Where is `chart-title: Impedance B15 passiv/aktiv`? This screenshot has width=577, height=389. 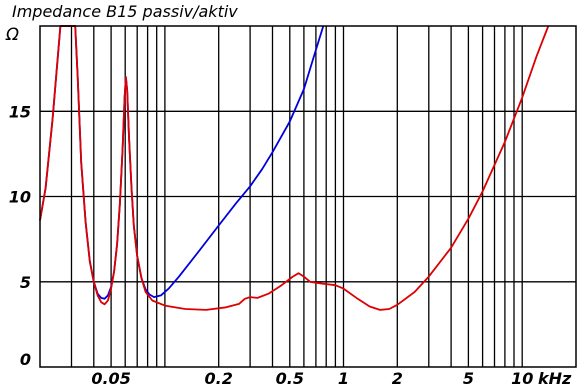
chart-title: Impedance B15 passiv/aktiv is located at coordinates (125, 11).